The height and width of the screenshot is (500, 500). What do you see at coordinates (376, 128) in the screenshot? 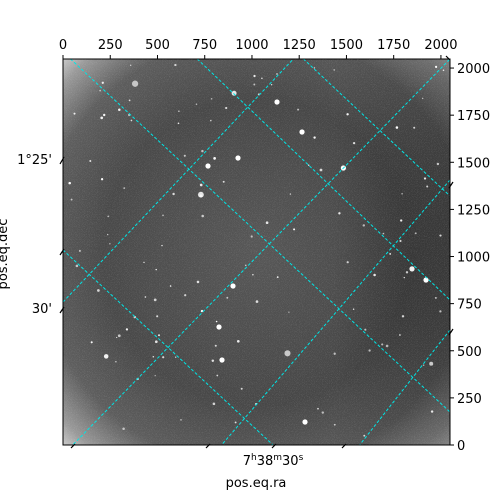
I see `grid-line` at bounding box center [376, 128].